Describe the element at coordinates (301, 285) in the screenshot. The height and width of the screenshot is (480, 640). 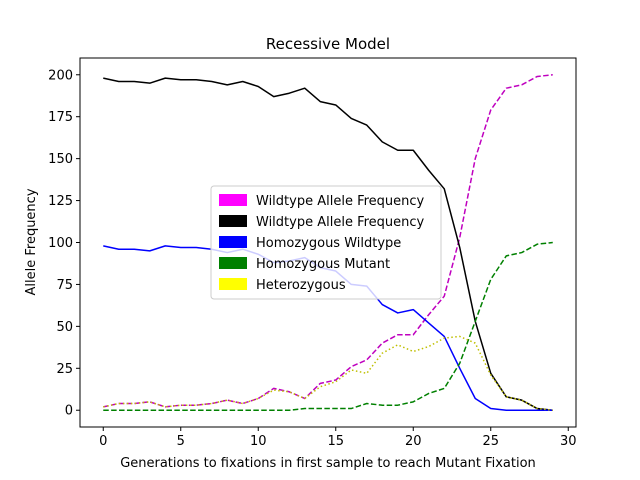
I see `legend-label: Heterozygous` at that location.